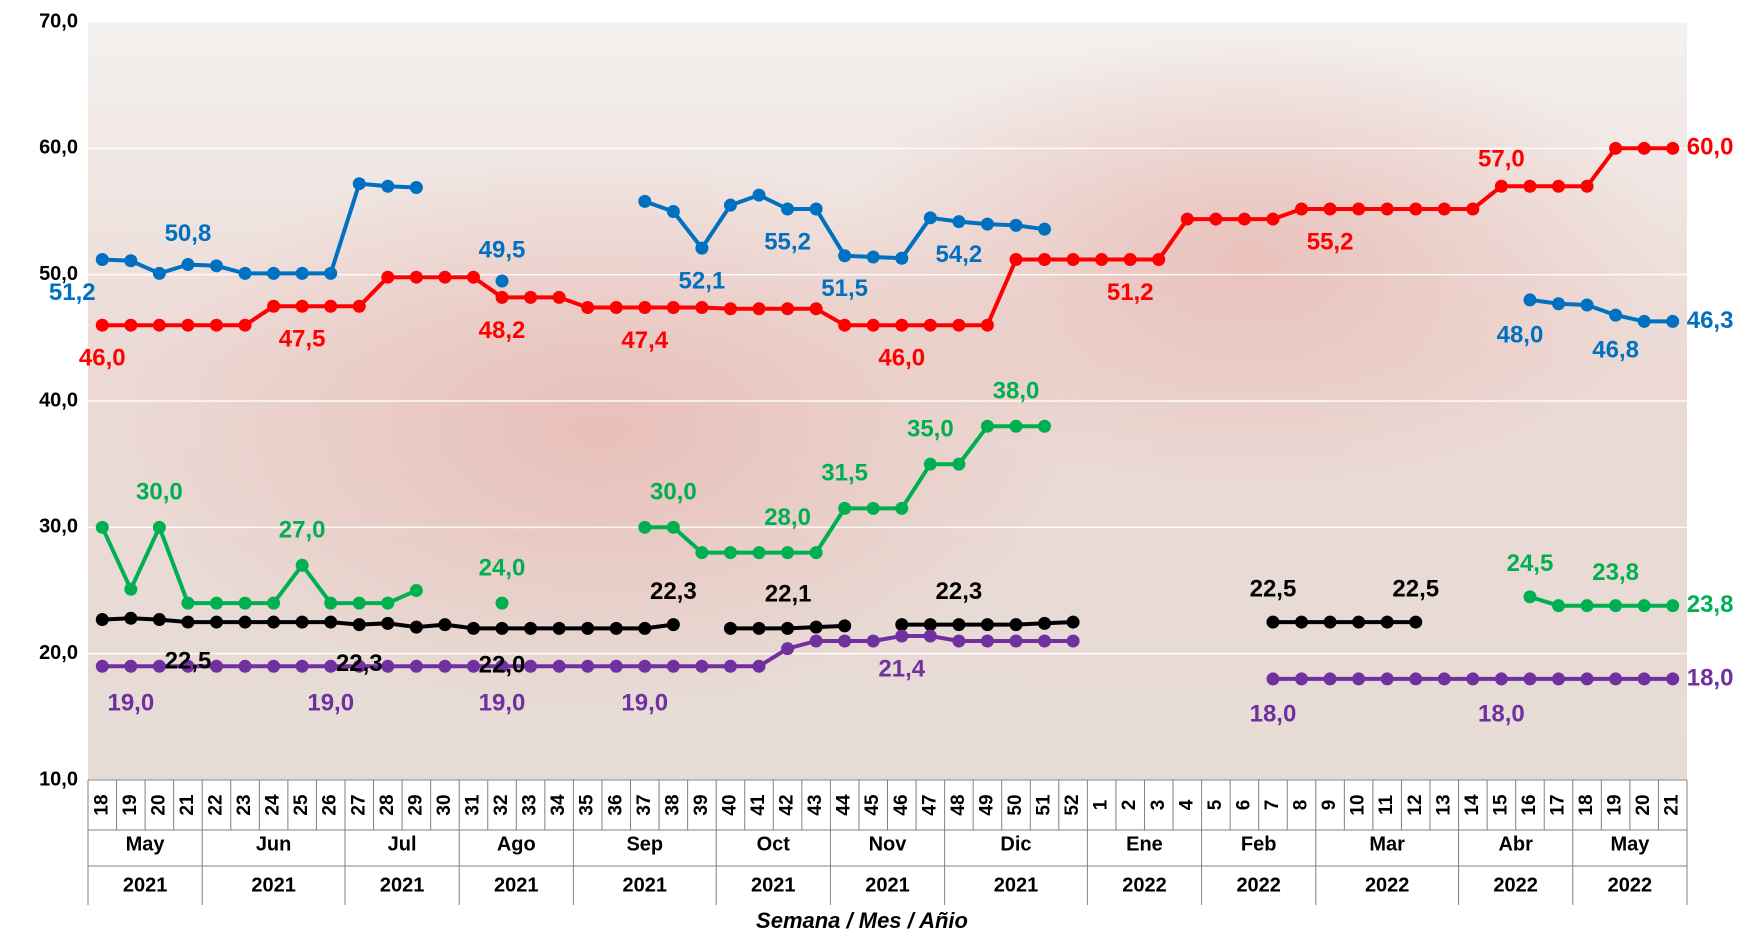  What do you see at coordinates (862, 920) in the screenshot?
I see `x-axis-title: Semana / Mes / Añio` at bounding box center [862, 920].